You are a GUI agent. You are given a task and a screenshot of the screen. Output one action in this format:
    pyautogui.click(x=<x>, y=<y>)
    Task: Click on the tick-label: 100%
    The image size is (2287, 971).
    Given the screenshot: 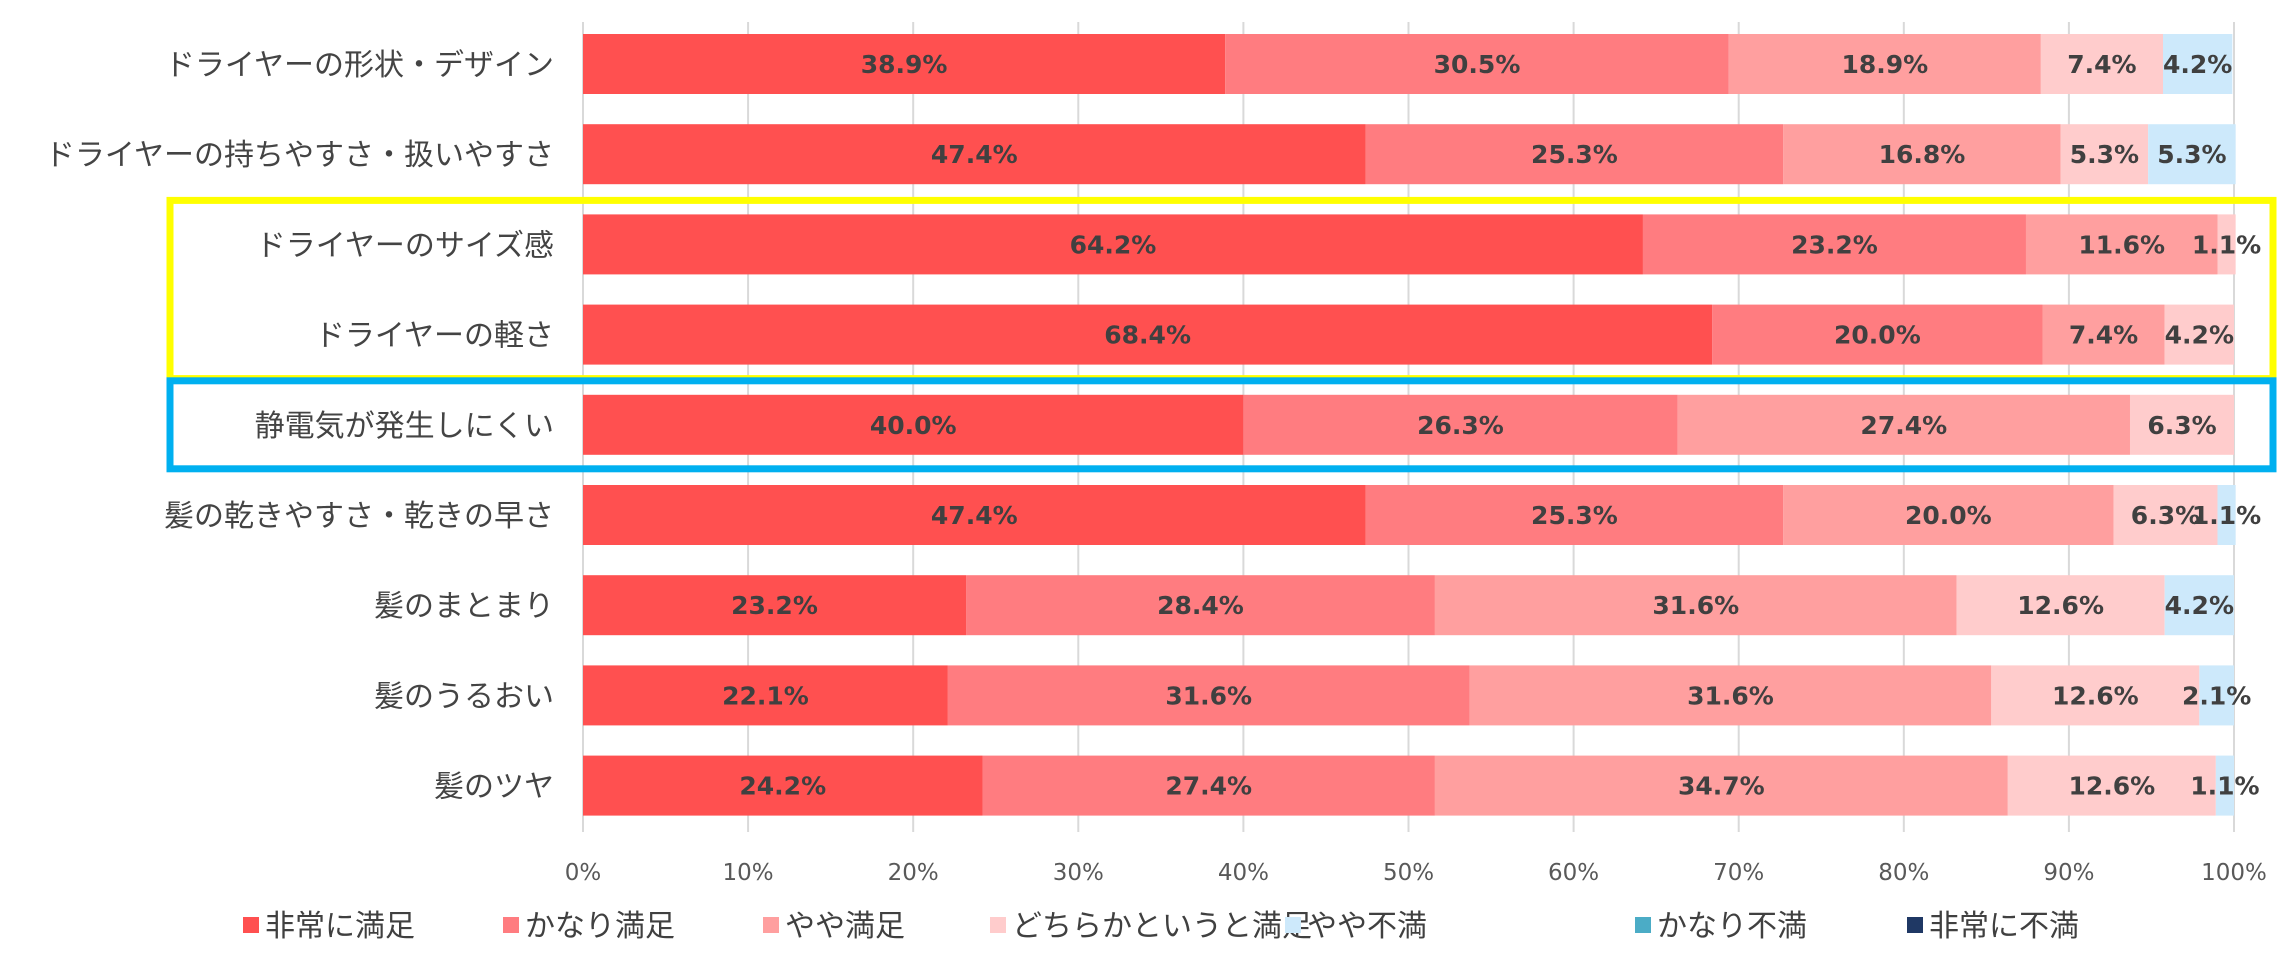 What is the action you would take?
    pyautogui.click(x=2234, y=873)
    